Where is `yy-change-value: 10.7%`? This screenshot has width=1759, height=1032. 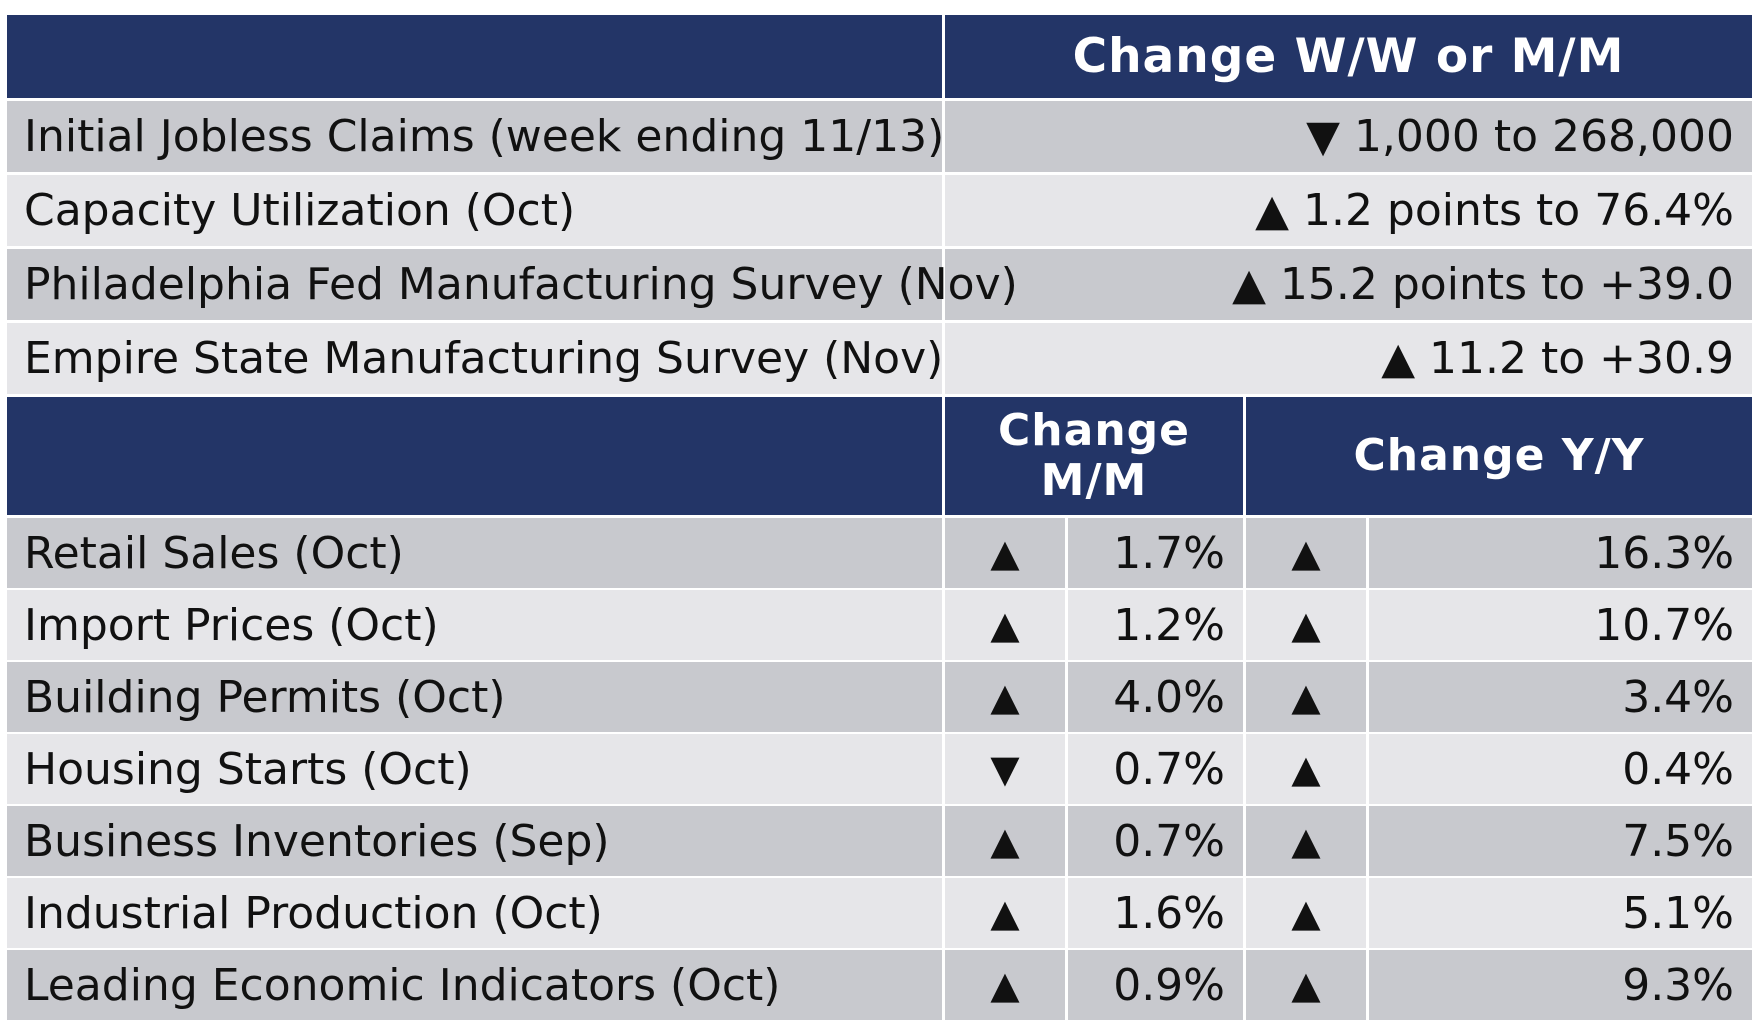
yy-change-value: 10.7% is located at coordinates (1560, 626).